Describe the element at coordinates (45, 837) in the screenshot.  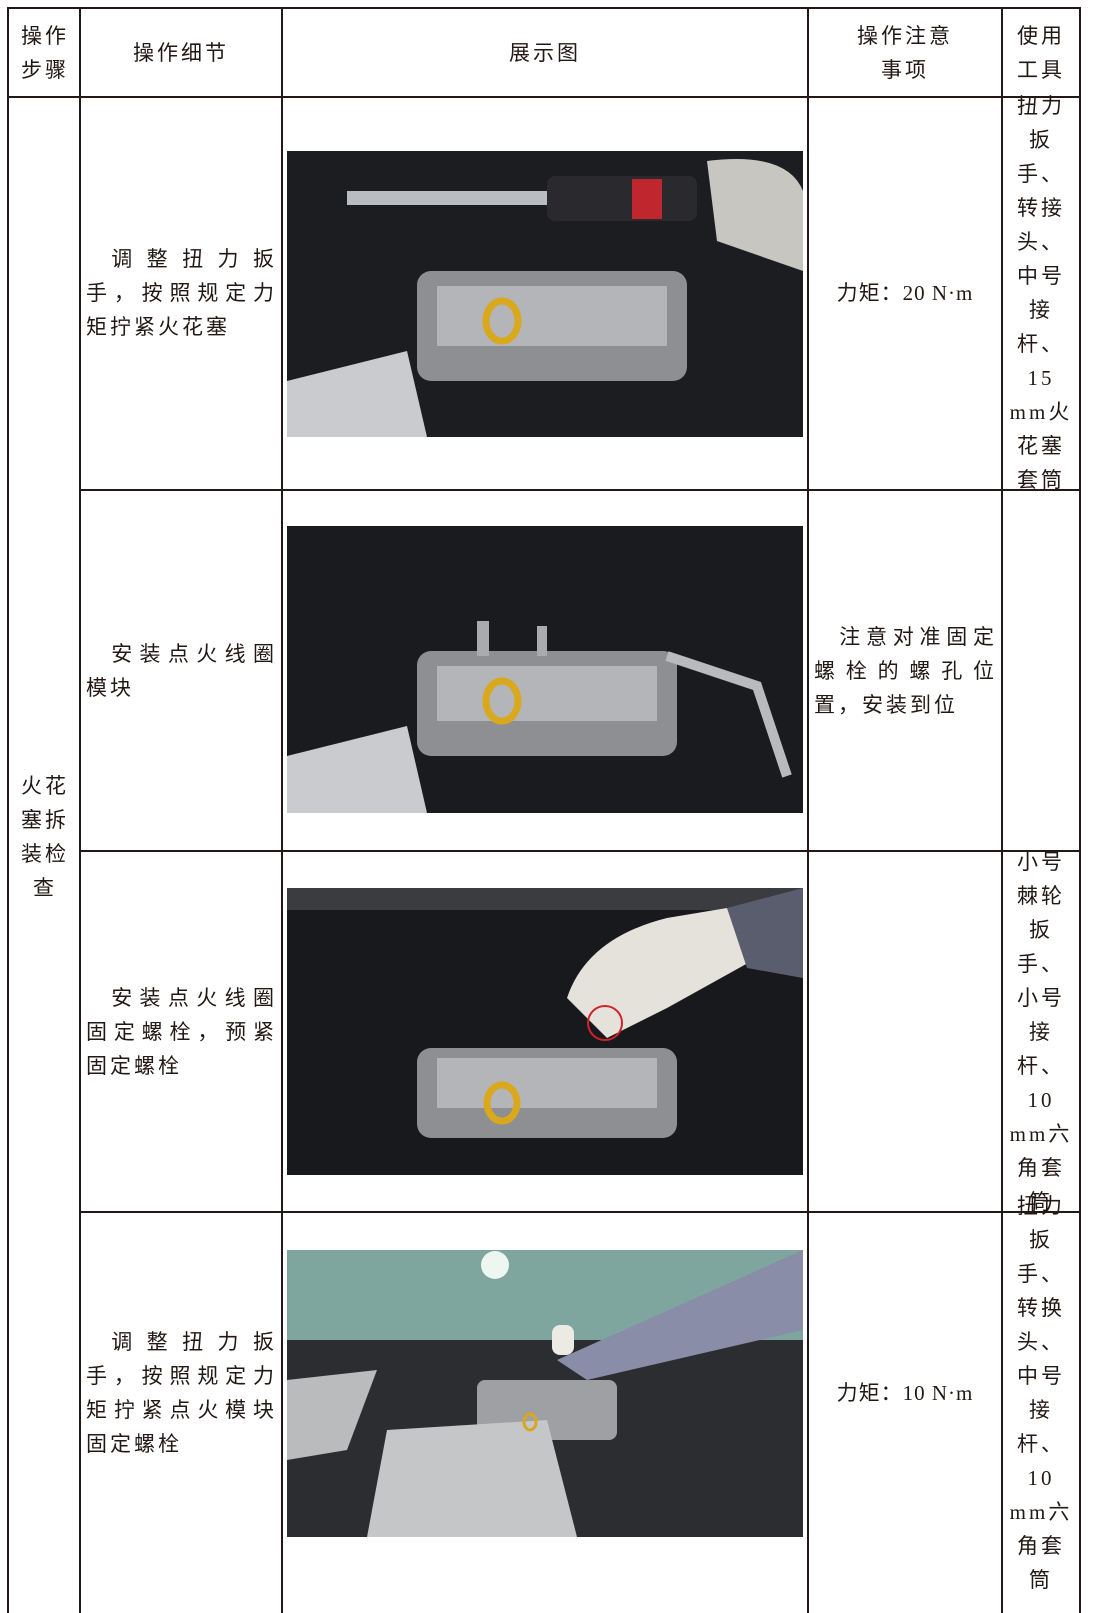
I see `step-cell: 火花塞拆装检查` at that location.